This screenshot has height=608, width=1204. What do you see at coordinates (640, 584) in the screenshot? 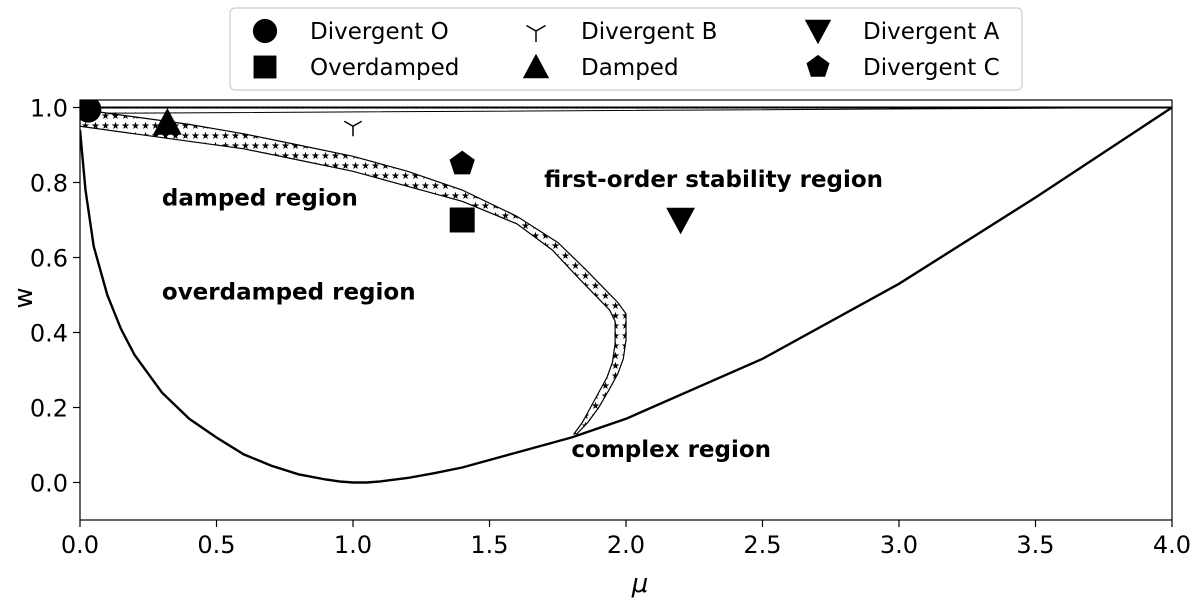
I see `x-axis-label: μ` at bounding box center [640, 584].